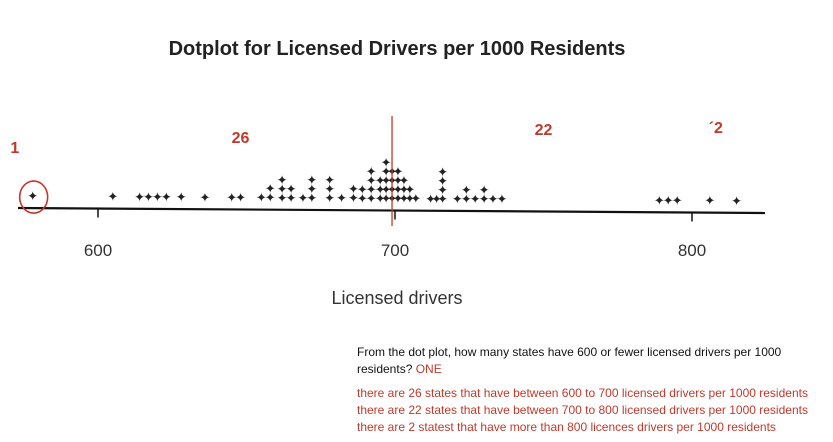  What do you see at coordinates (395, 250) in the screenshot?
I see `x-tick-label: 700` at bounding box center [395, 250].